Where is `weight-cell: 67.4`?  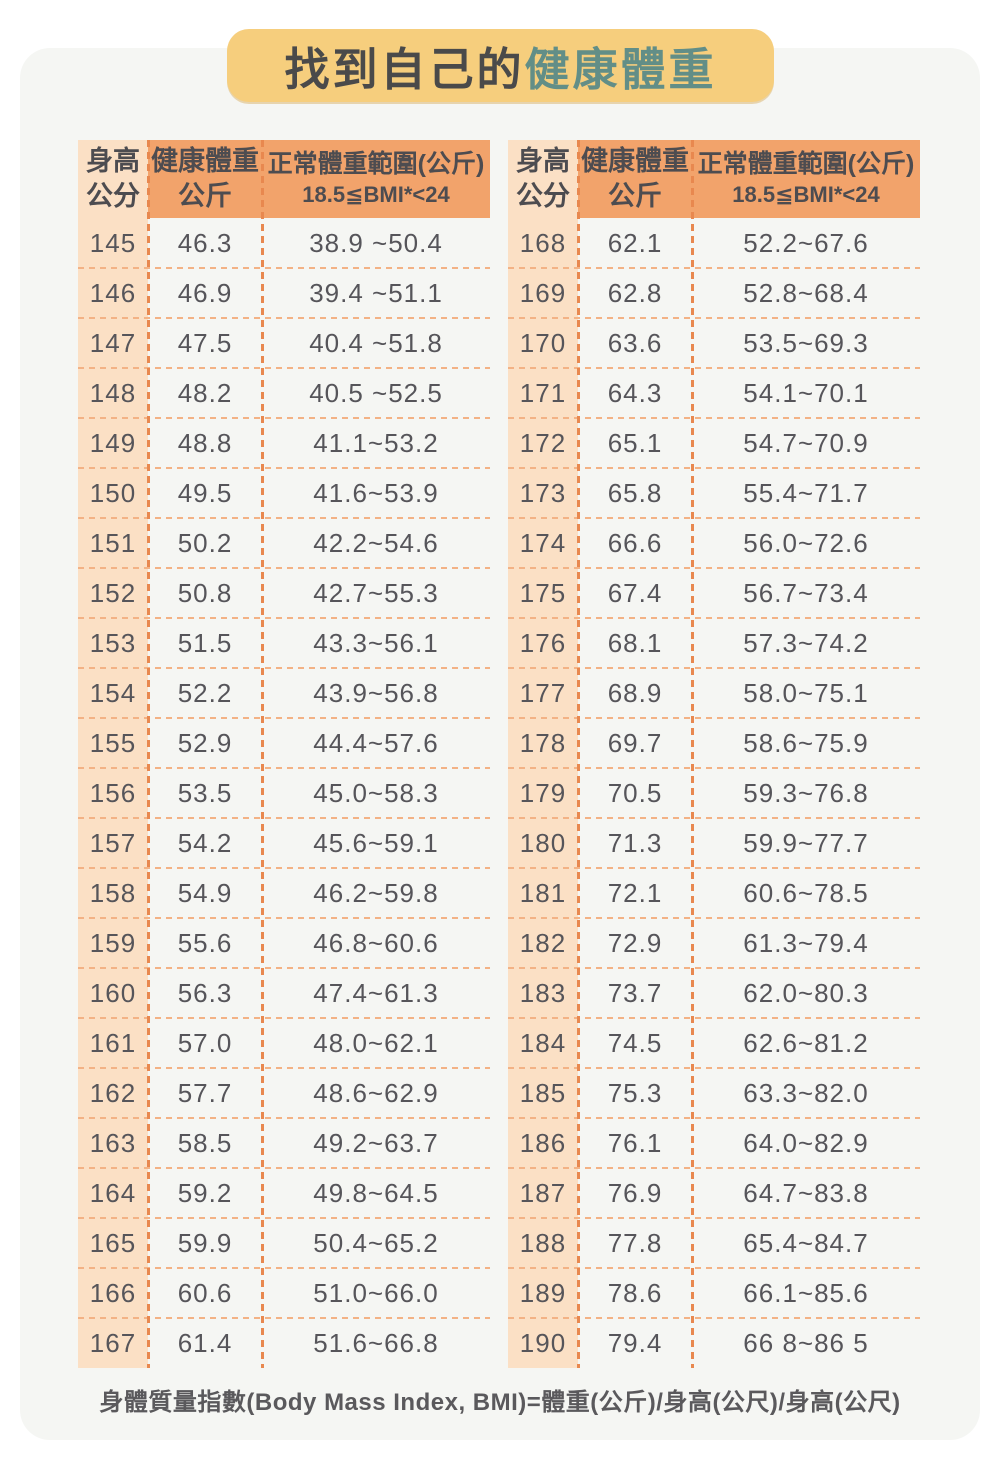
weight-cell: 67.4 is located at coordinates (635, 592).